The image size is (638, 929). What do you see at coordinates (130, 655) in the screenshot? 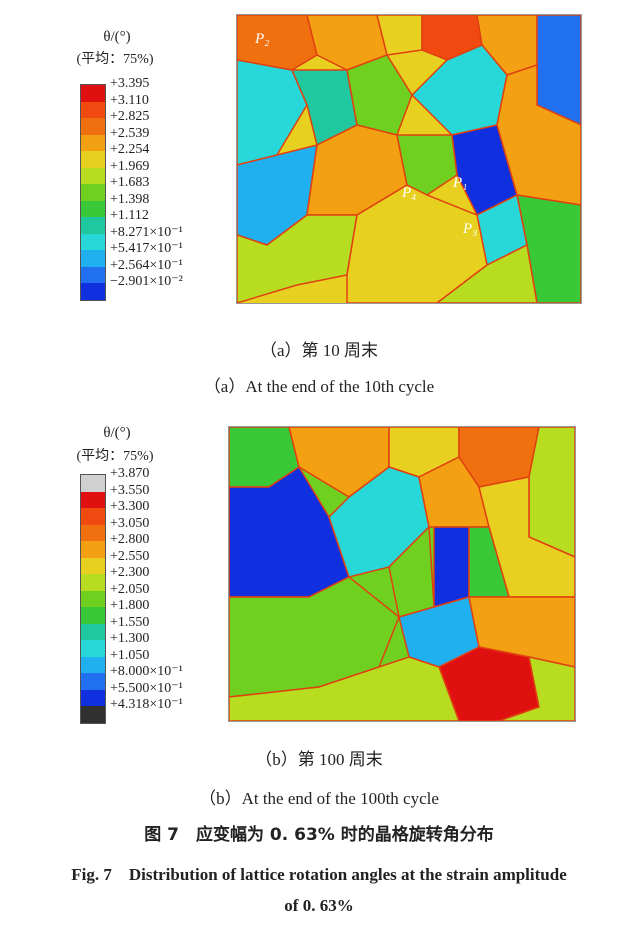
I see `legend-tick-label: +1.050` at bounding box center [130, 655].